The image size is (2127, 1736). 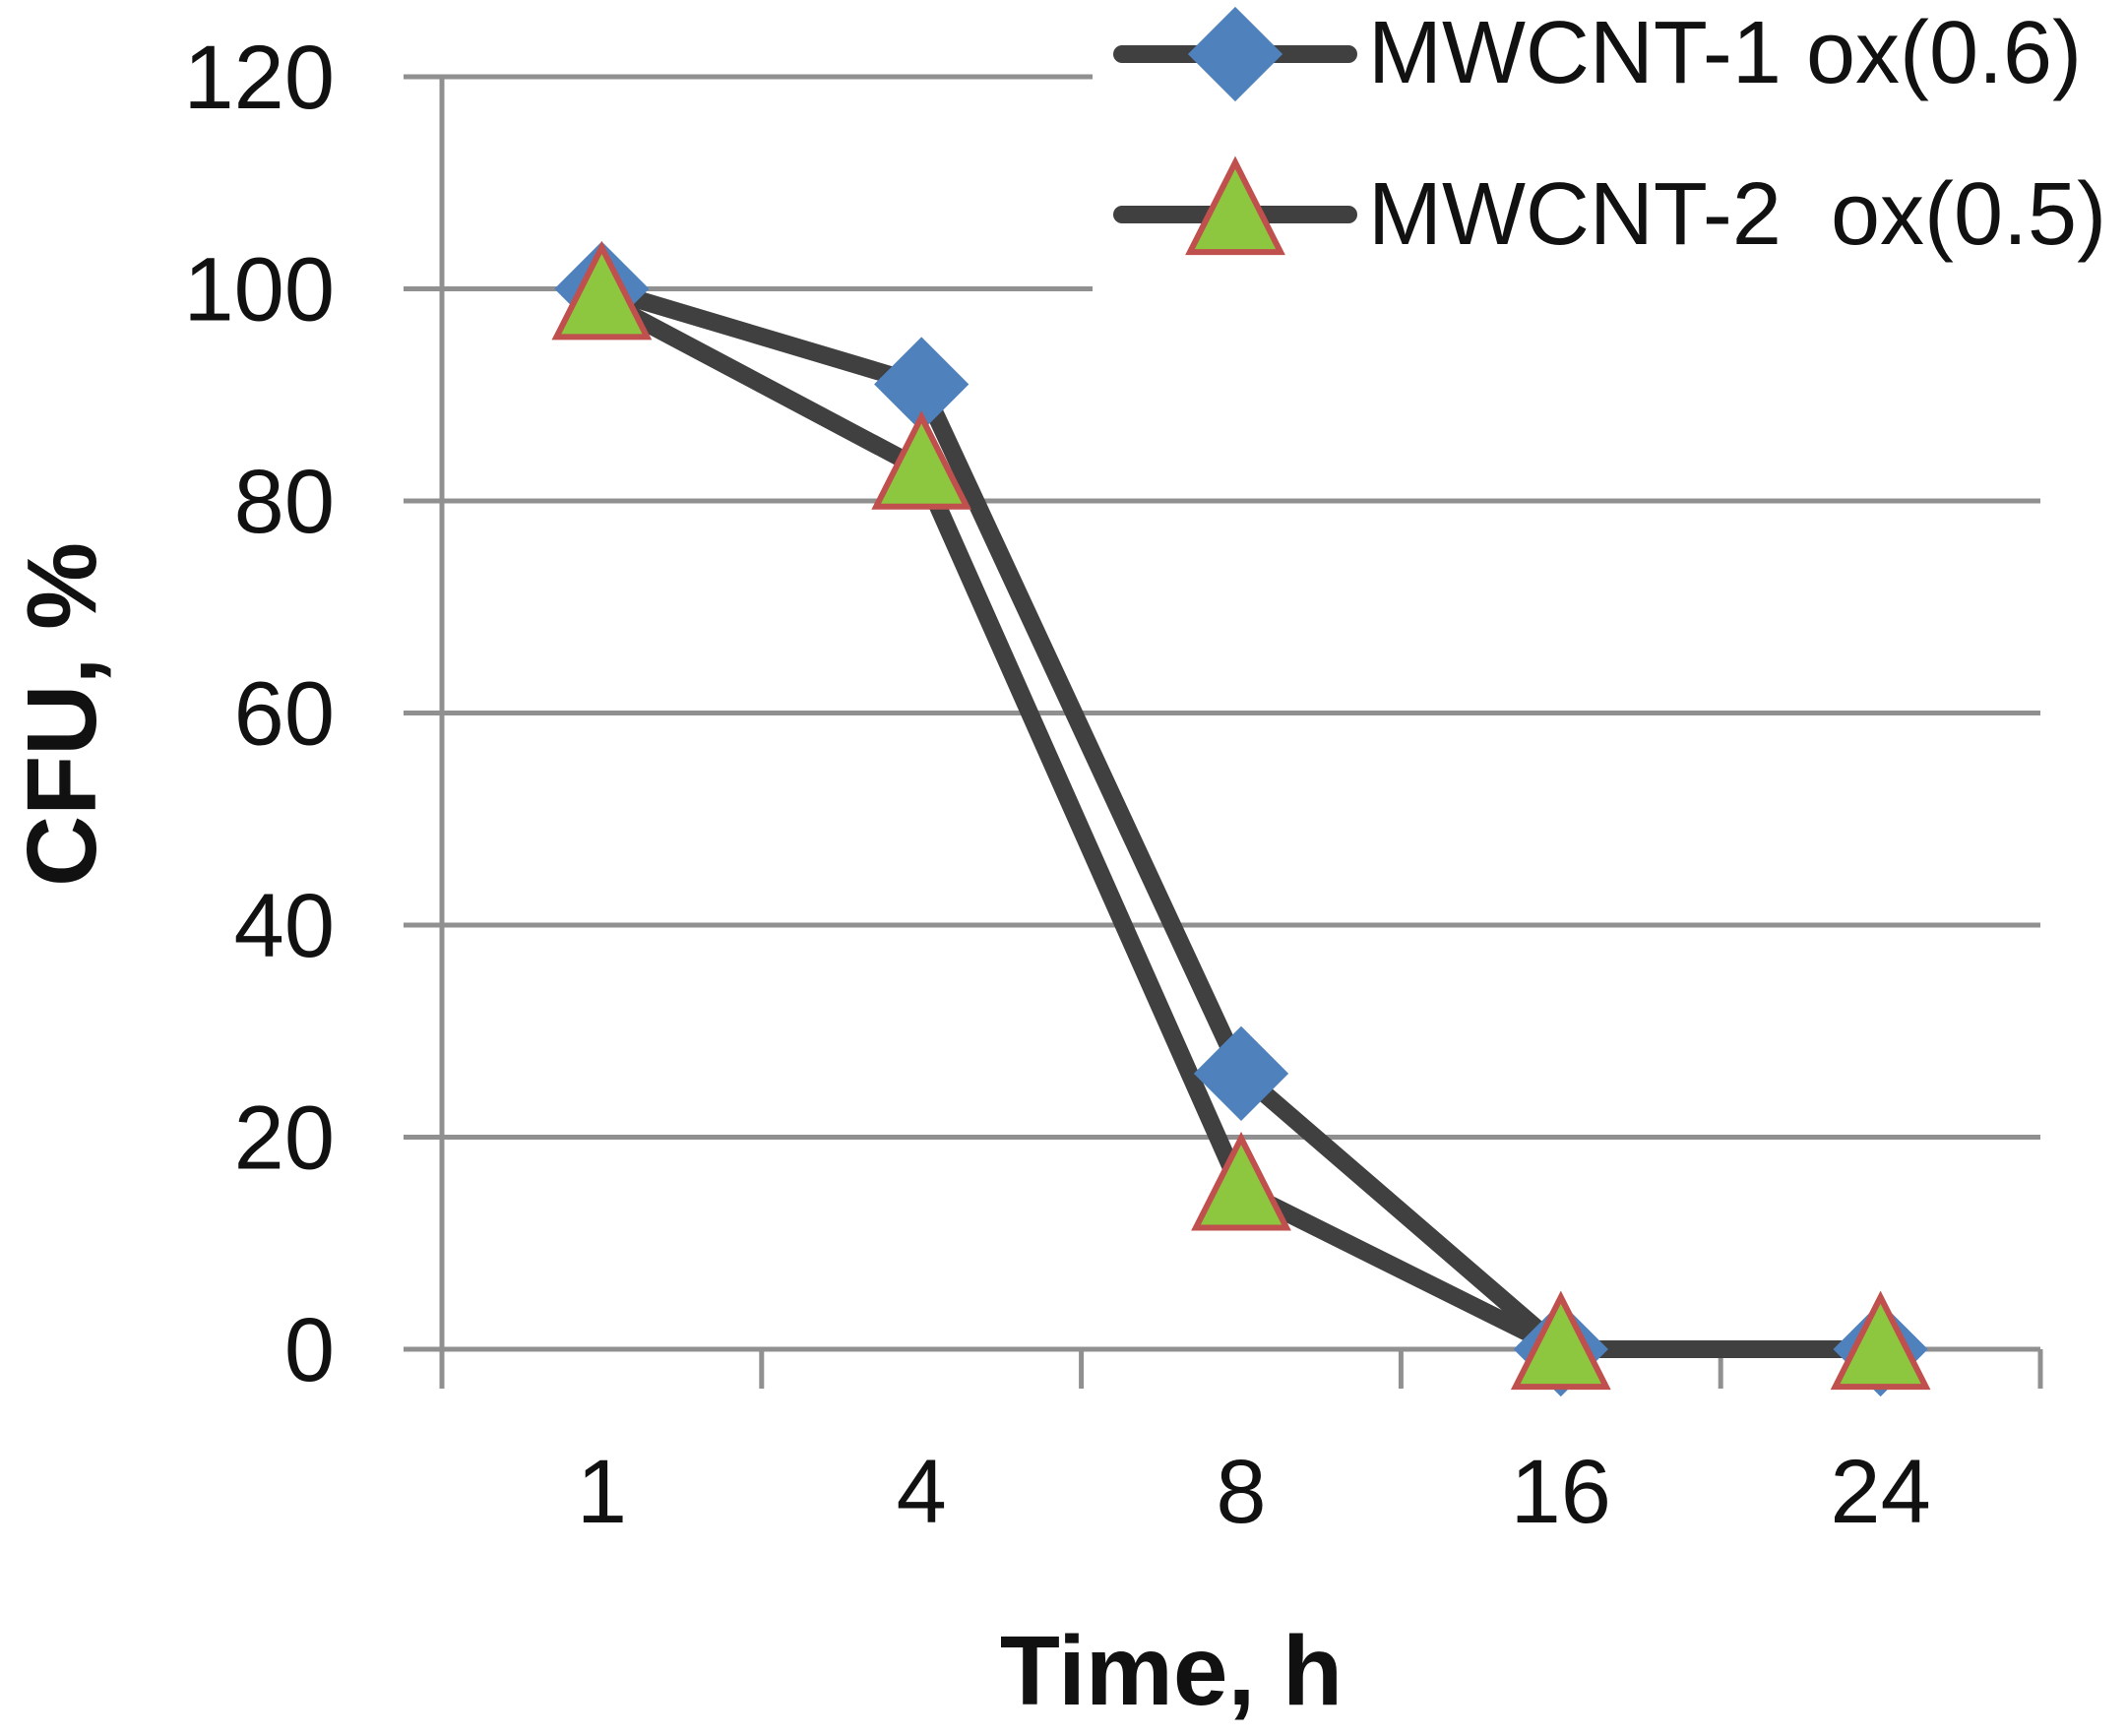 I want to click on y-tick-label: 120, so click(x=260, y=78).